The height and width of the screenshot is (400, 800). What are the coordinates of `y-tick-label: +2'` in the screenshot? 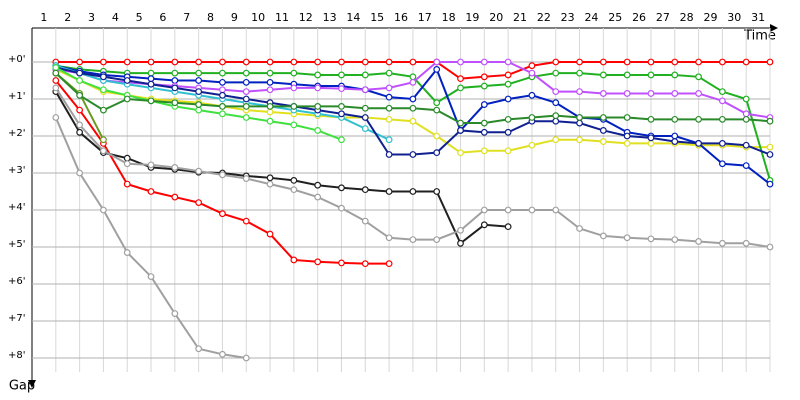 It's located at (17, 133).